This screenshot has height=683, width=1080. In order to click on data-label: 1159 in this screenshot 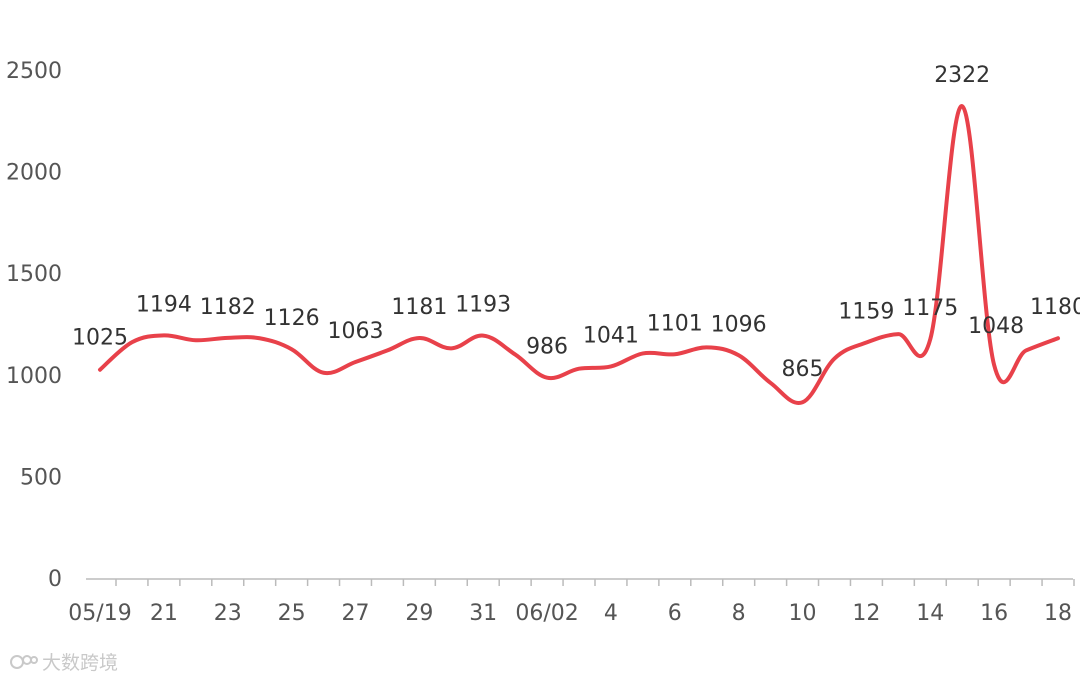, I will do `click(866, 311)`.